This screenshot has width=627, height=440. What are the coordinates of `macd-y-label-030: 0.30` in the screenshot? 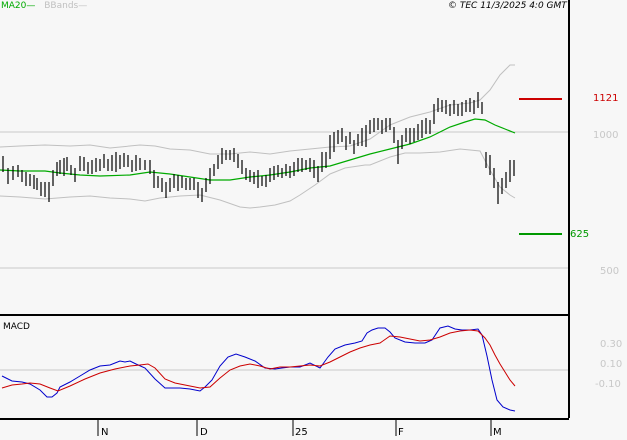 It's located at (611, 344).